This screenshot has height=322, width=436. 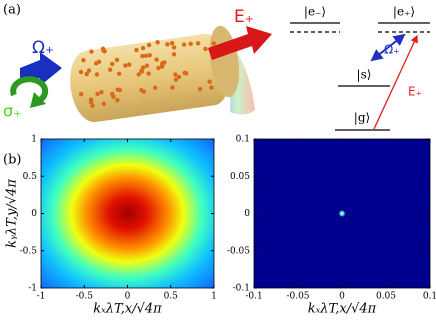 I want to click on y-tick-label: -0.1, so click(x=241, y=289).